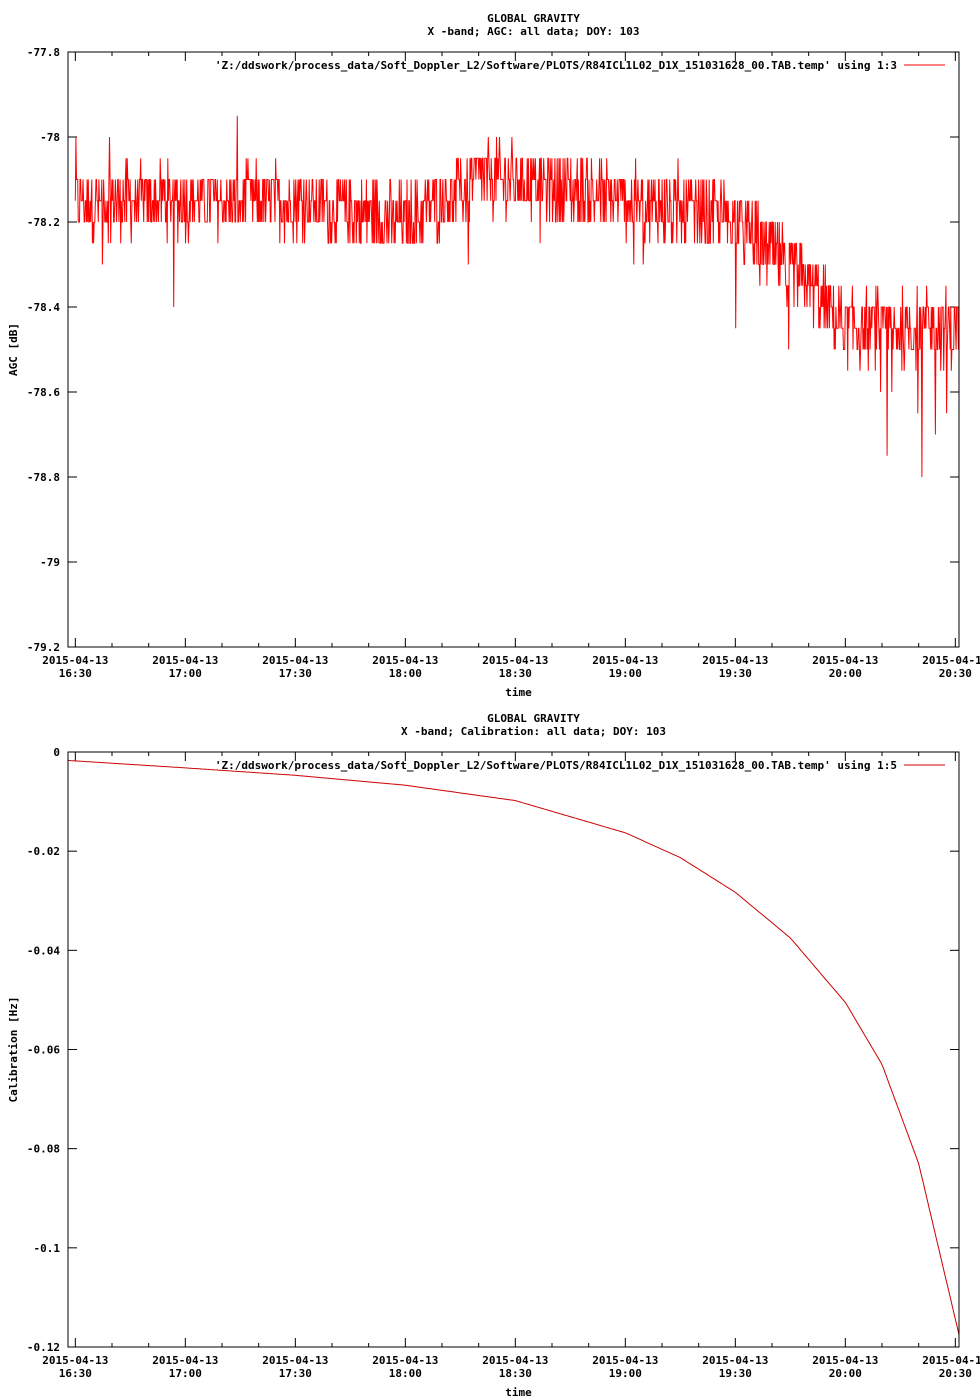 The width and height of the screenshot is (980, 1400). I want to click on y-tick-label: -0.08, so click(43, 1149).